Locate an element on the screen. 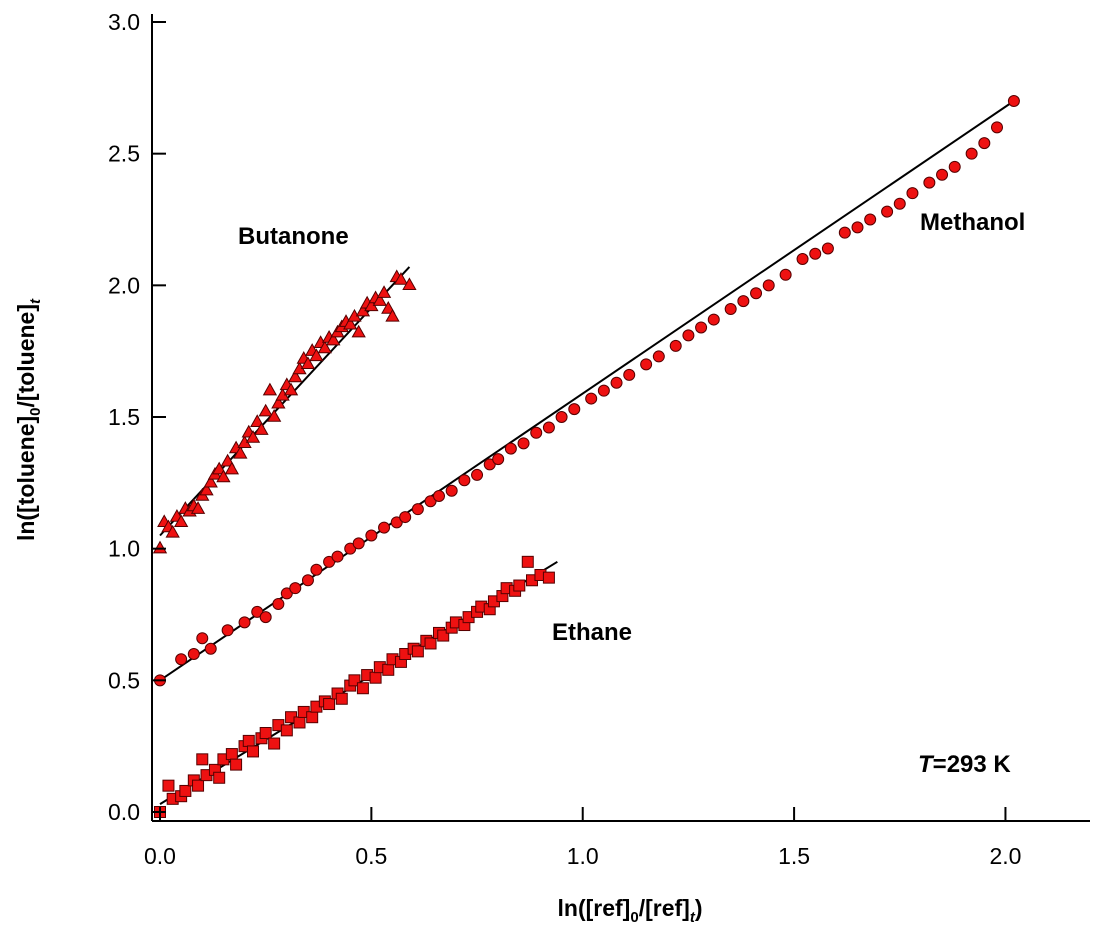  x-axis-title-sub0: 0 is located at coordinates (634, 917).